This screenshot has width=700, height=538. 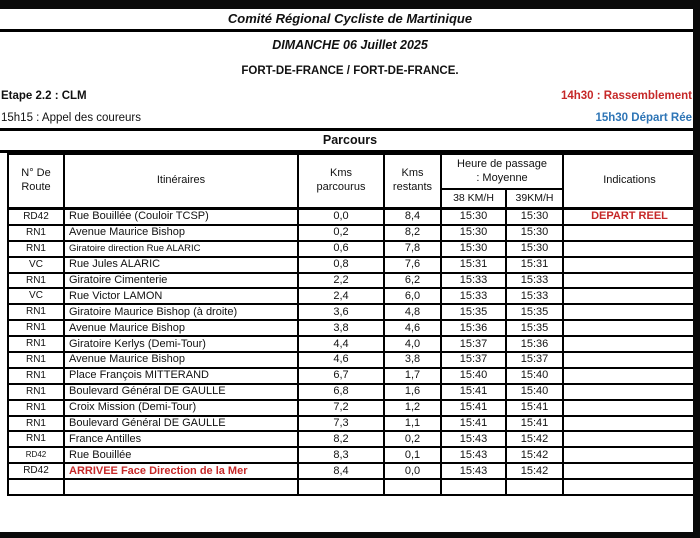 I want to click on cell-time-39kmh: 15:40, so click(x=534, y=375).